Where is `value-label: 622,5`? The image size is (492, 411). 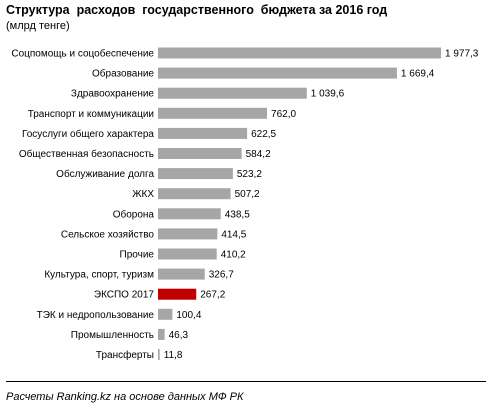
value-label: 622,5 is located at coordinates (263, 134).